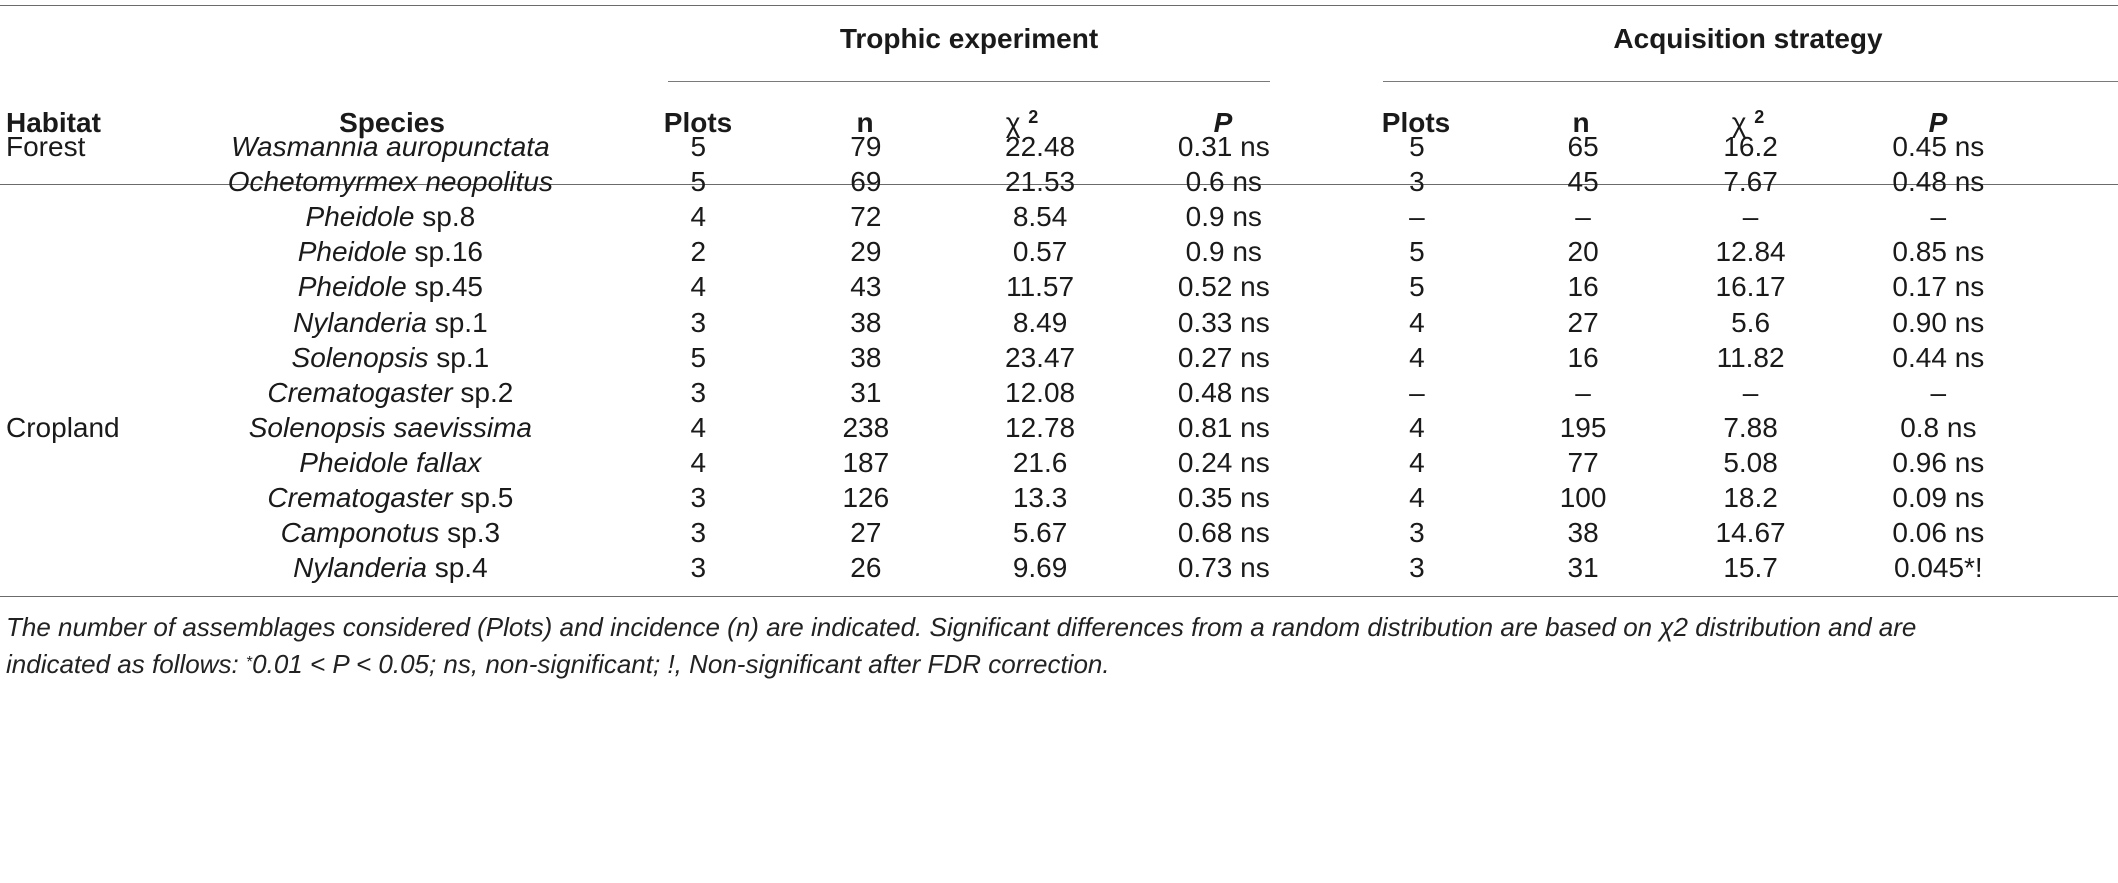 This screenshot has height=883, width=2118. I want to click on trophic-chi-cell: 21.53, so click(1040, 182).